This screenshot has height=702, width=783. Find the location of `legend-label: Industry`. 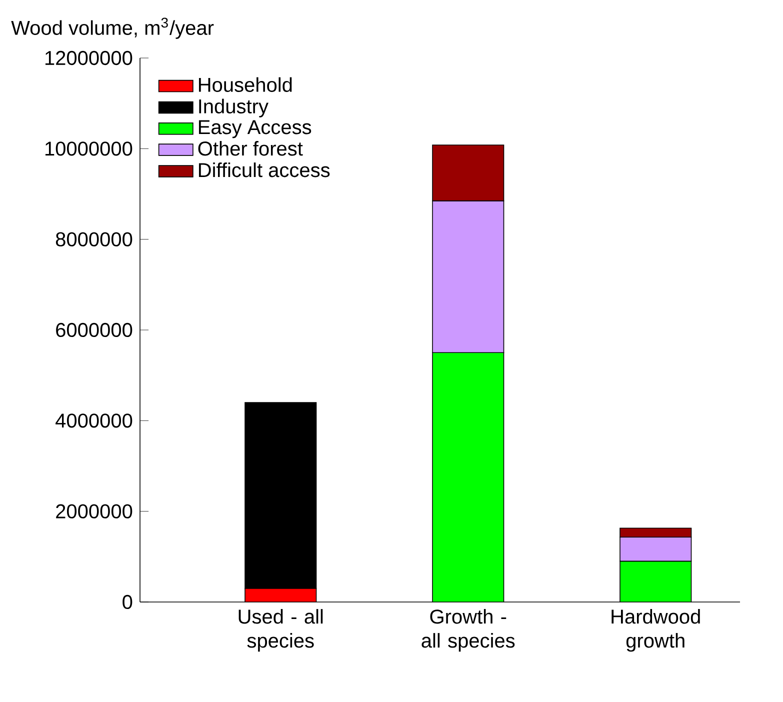

legend-label: Industry is located at coordinates (233, 108).